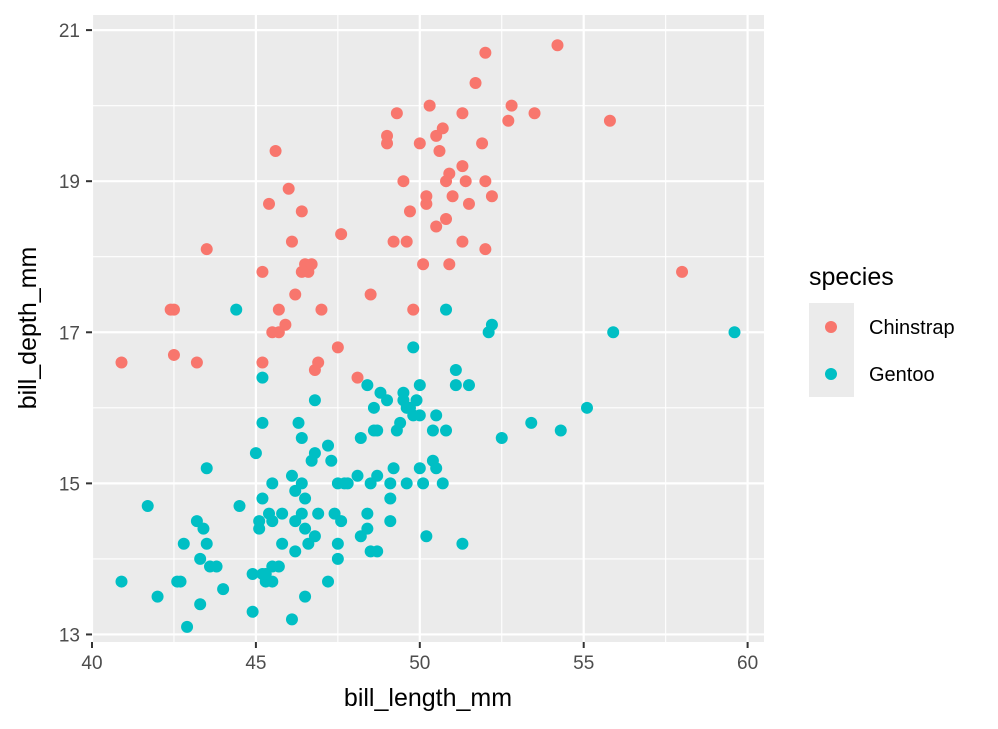 The width and height of the screenshot is (998, 729). I want to click on y-tick-label: 15, so click(69, 484).